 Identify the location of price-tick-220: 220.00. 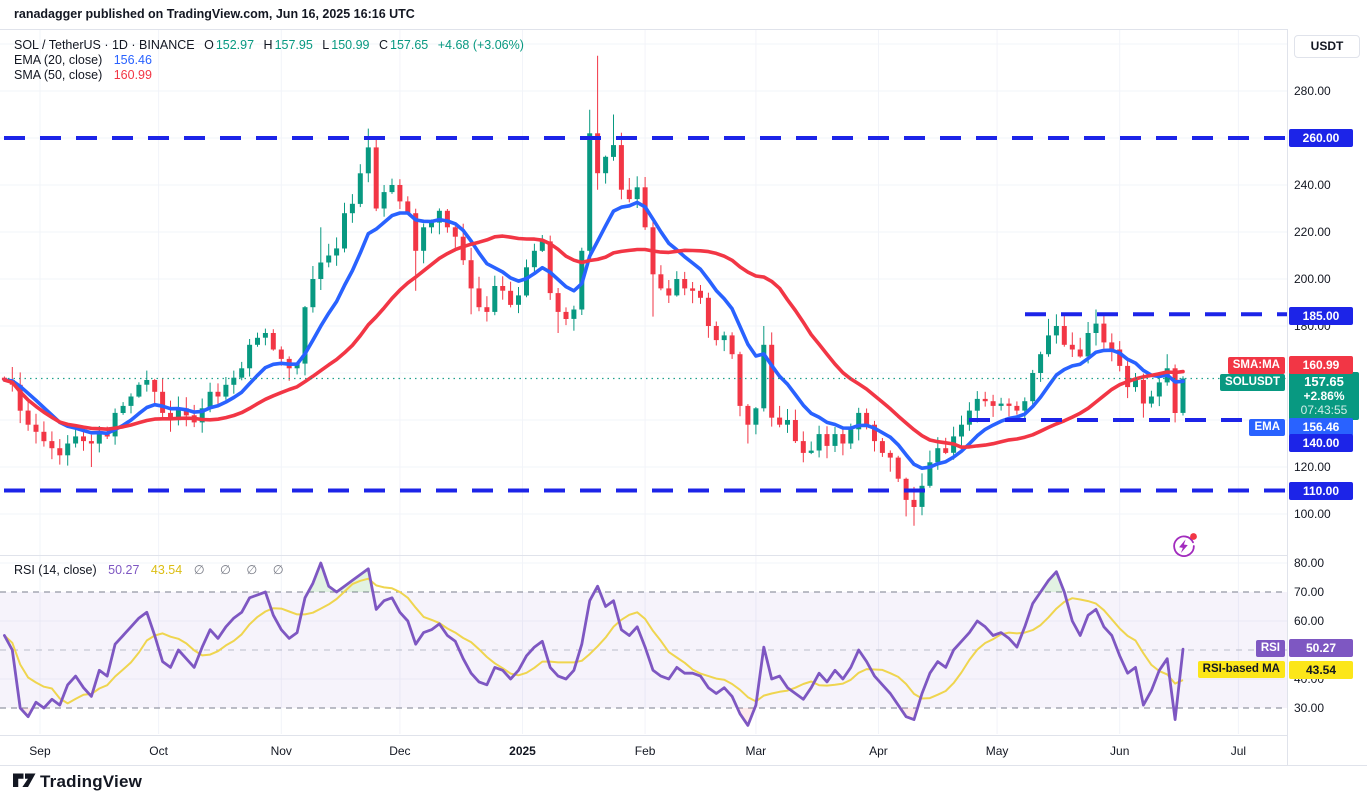
(1312, 232).